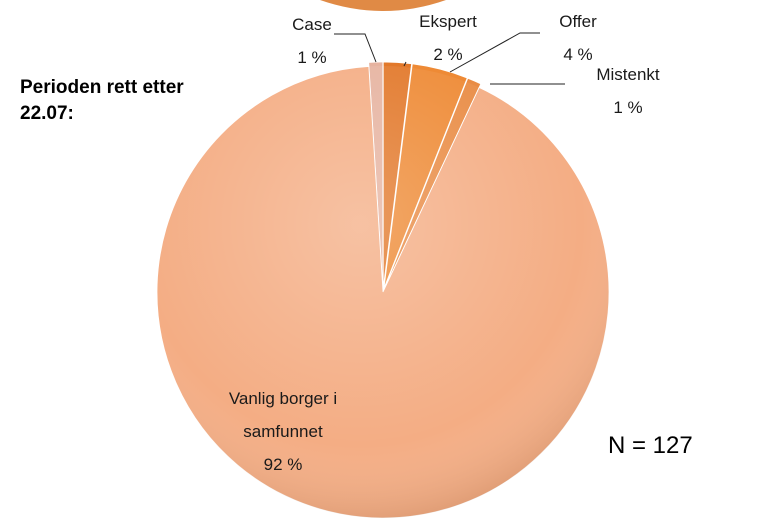 Image resolution: width=760 pixels, height=531 pixels. What do you see at coordinates (312, 24) in the screenshot?
I see `slice-name: Case` at bounding box center [312, 24].